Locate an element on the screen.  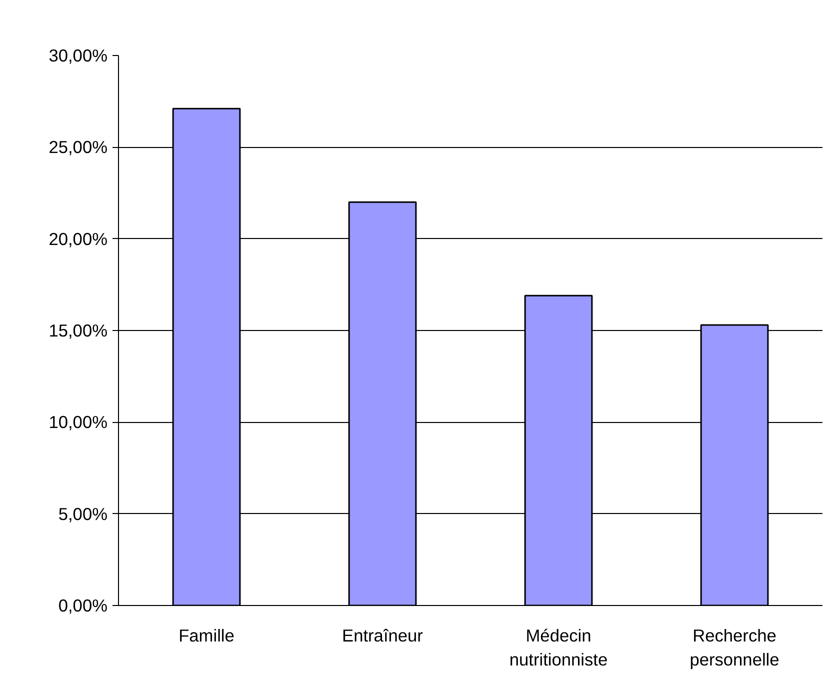
x-tick-label: Médecin nutritionniste is located at coordinates (558, 648).